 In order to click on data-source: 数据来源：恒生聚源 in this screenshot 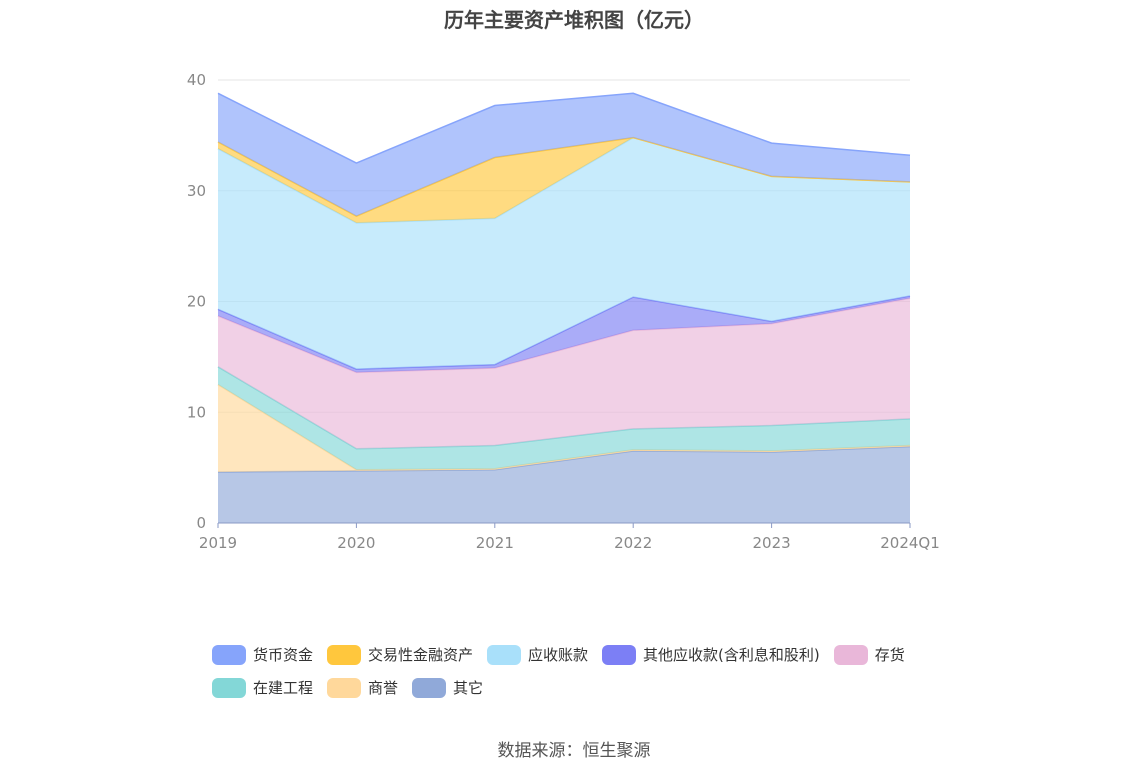, I will do `click(574, 751)`.